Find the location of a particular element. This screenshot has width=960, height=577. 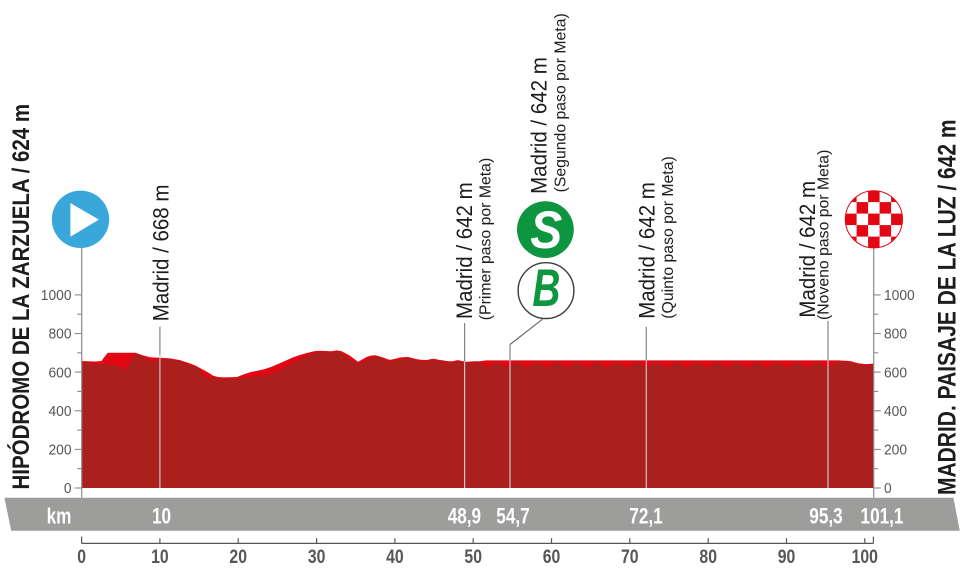

svg-text: 48,9 is located at coordinates (464, 517).